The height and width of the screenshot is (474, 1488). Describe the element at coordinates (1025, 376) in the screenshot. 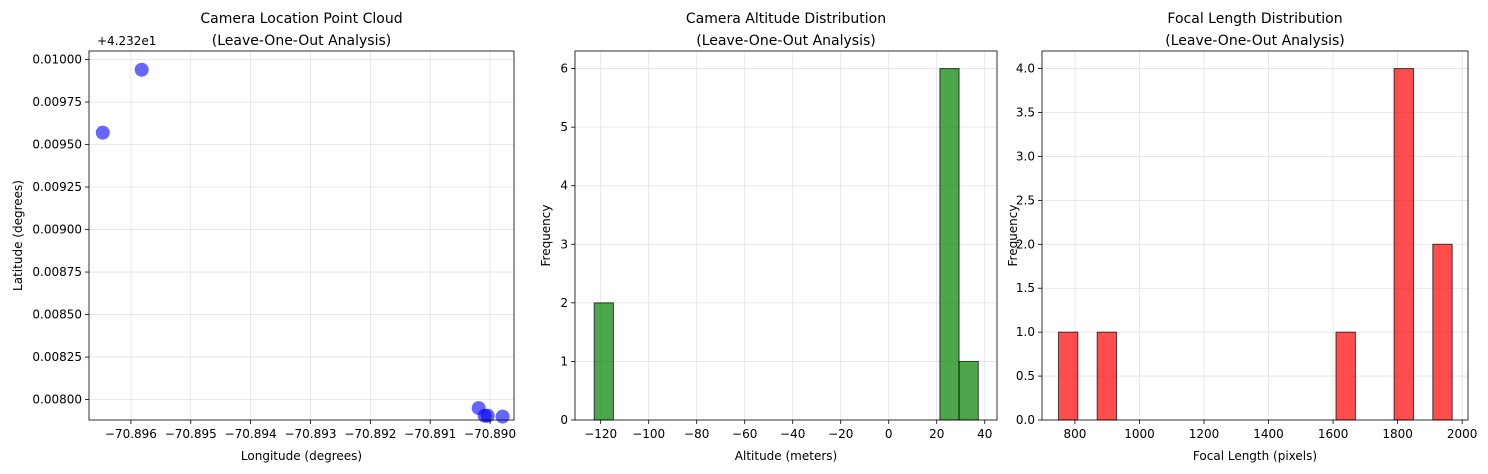

I see `y-tick-label: 0.5` at that location.